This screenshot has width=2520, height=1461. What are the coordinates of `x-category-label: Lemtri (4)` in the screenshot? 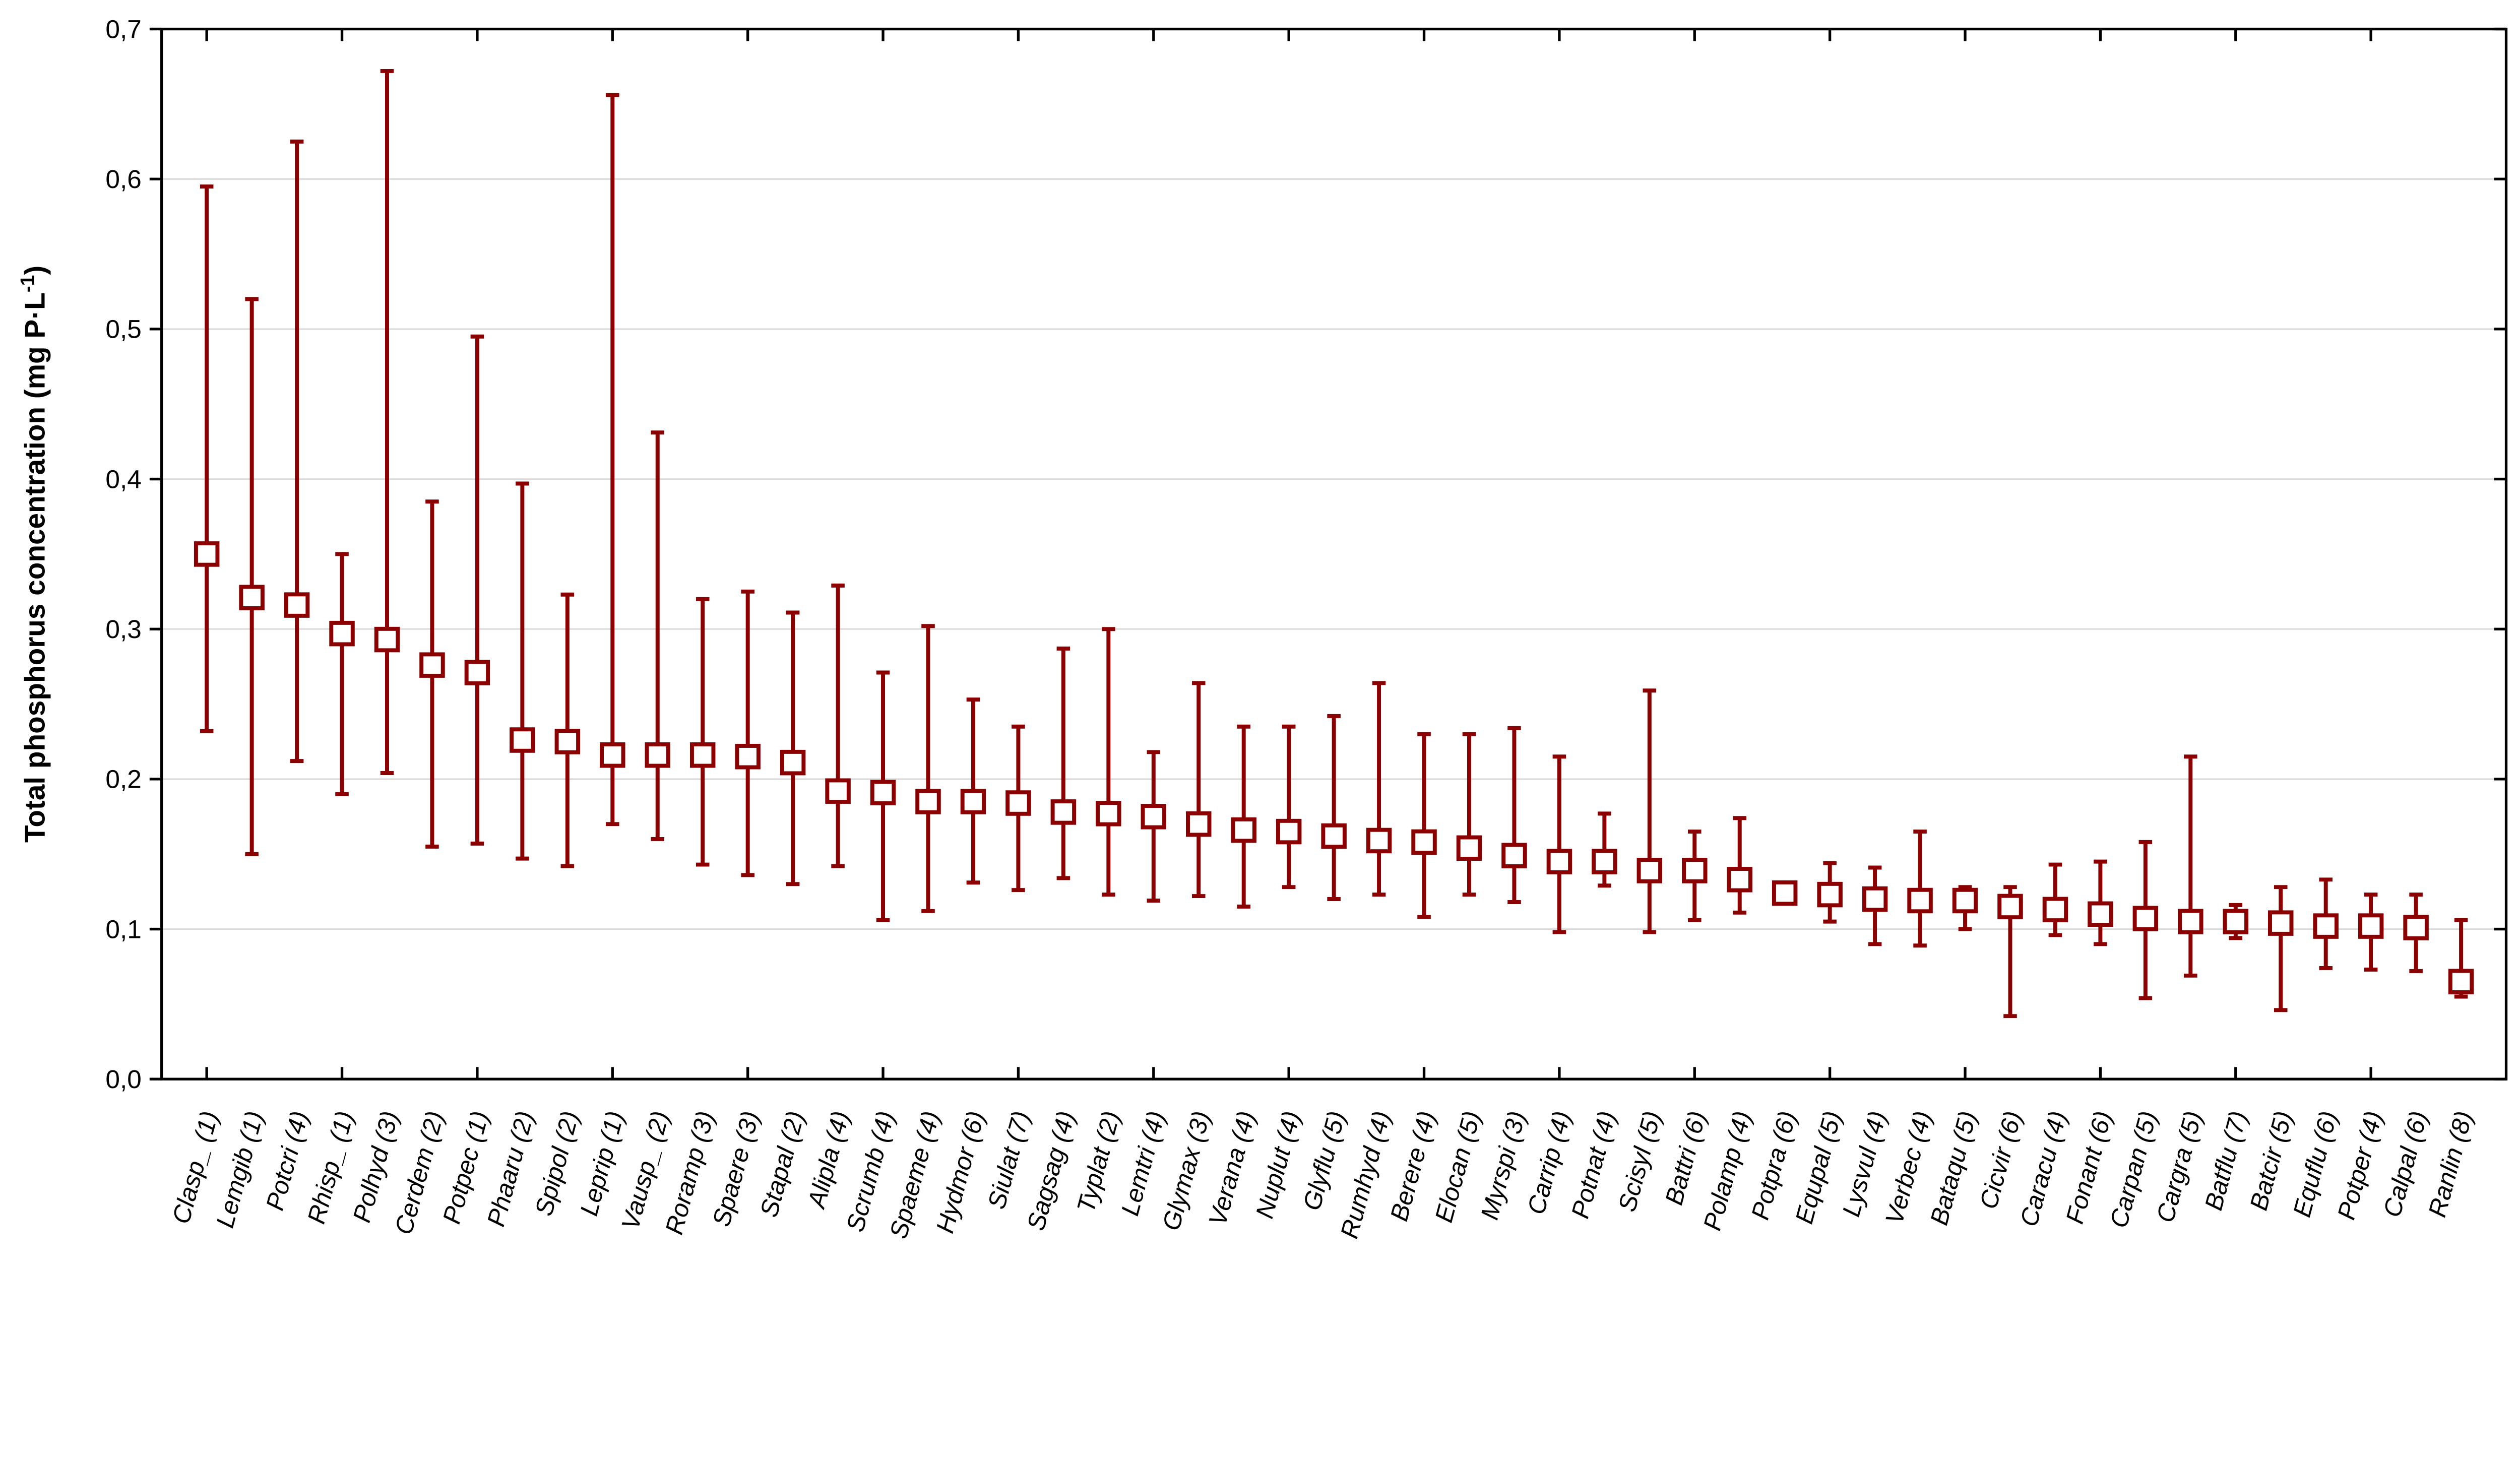 It's located at (1142, 1163).